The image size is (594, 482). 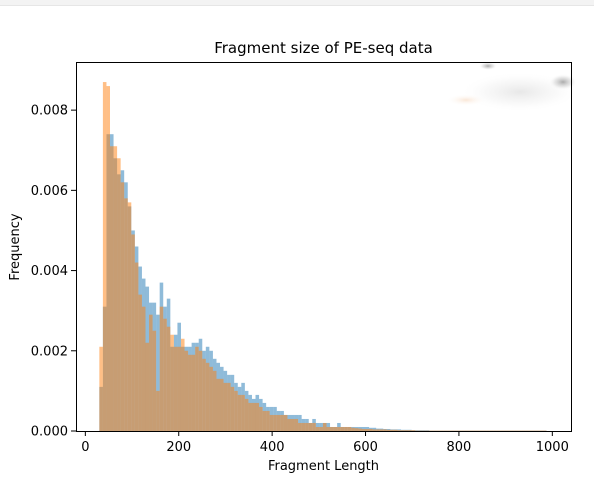 What do you see at coordinates (297, 3) in the screenshot?
I see `window-top-strip` at bounding box center [297, 3].